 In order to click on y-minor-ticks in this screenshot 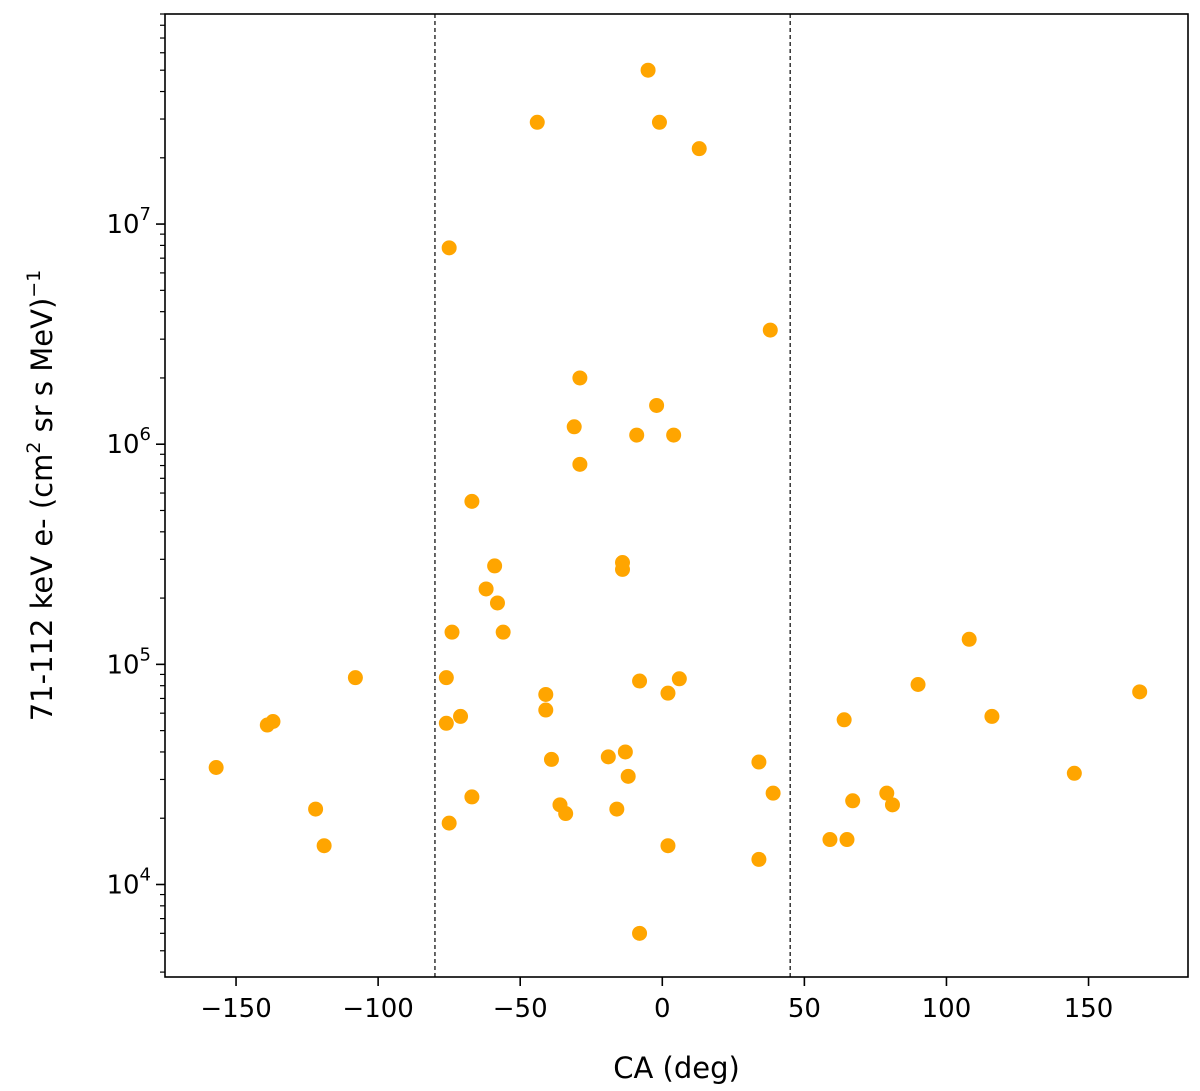, I will do `click(162, 493)`.